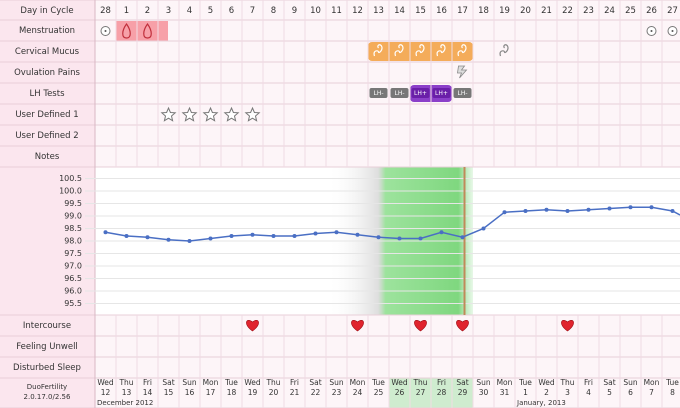 This screenshot has width=680, height=408. What do you see at coordinates (47, 326) in the screenshot?
I see `row-label: Intercourse` at bounding box center [47, 326].